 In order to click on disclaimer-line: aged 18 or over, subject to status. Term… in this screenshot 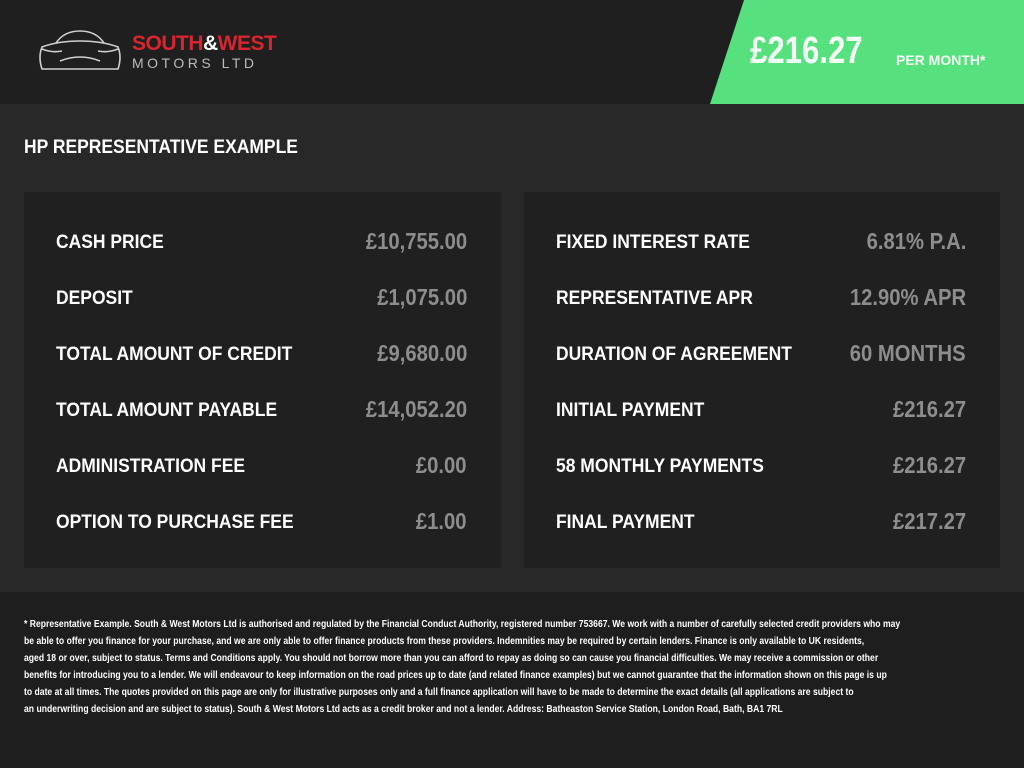, I will do `click(451, 658)`.